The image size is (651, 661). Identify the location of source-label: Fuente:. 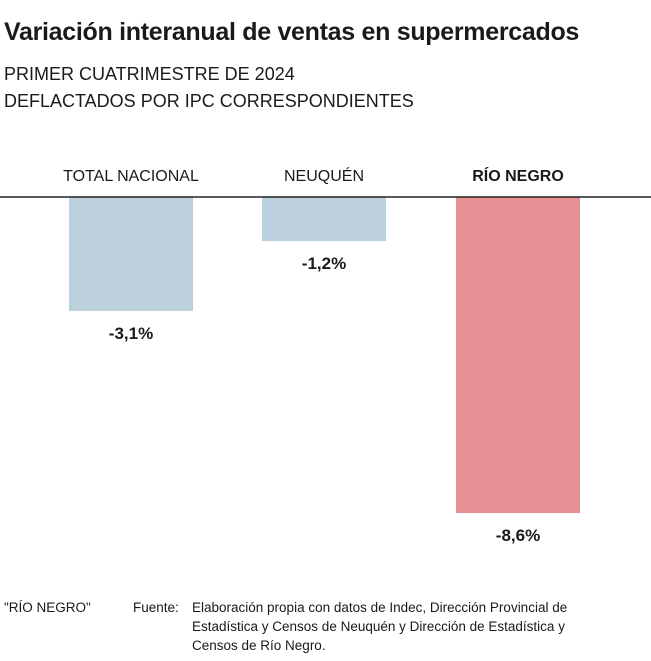
(156, 607).